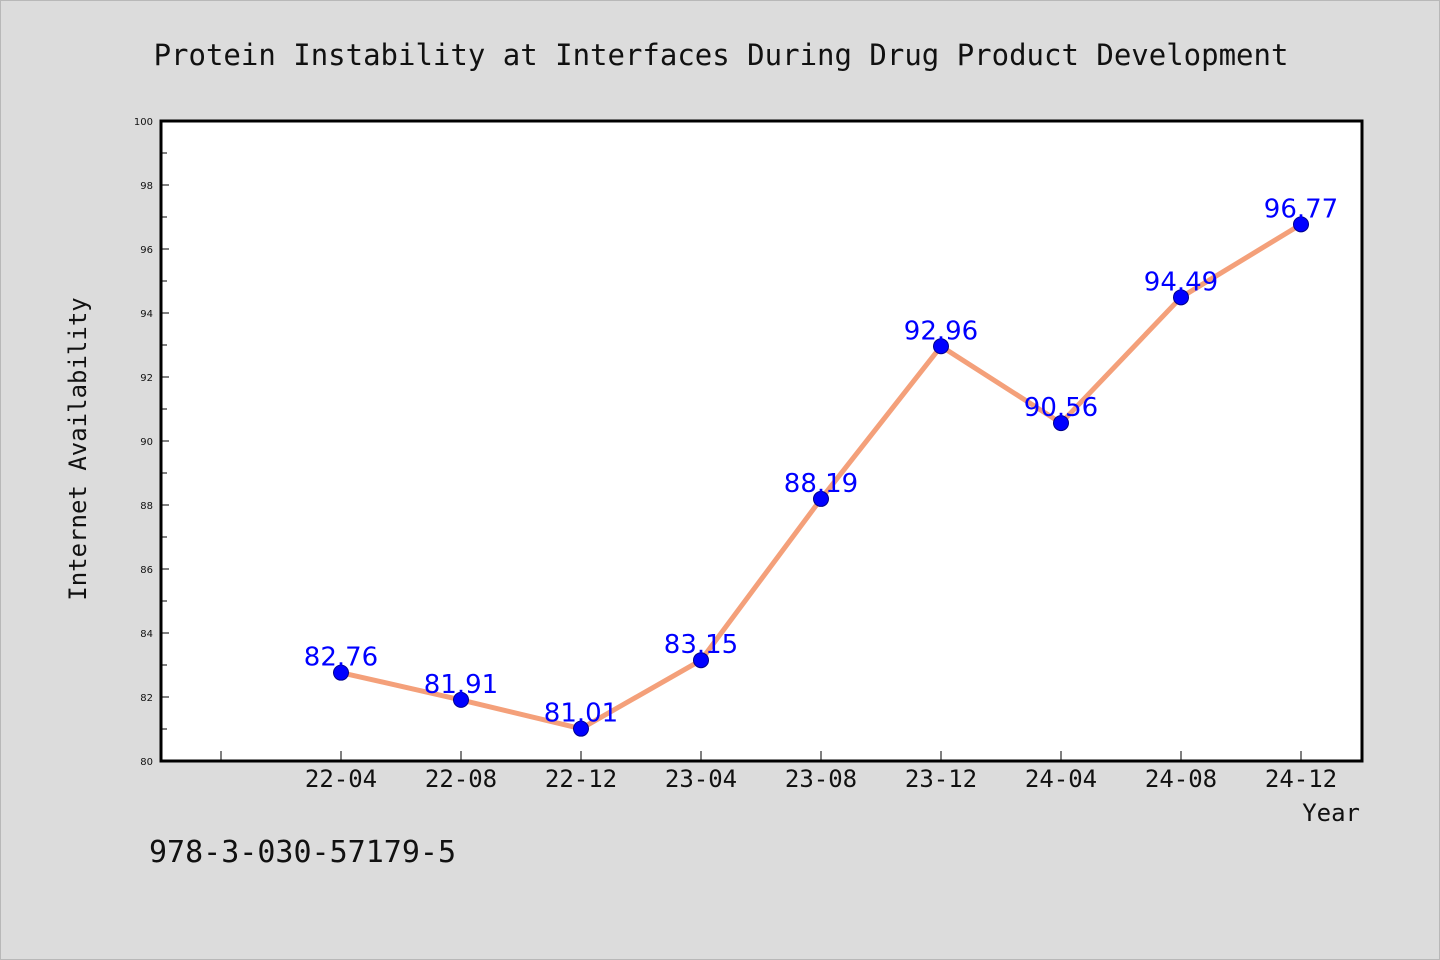 Image resolution: width=1440 pixels, height=960 pixels. What do you see at coordinates (1331, 813) in the screenshot?
I see `x-axis-label: Year` at bounding box center [1331, 813].